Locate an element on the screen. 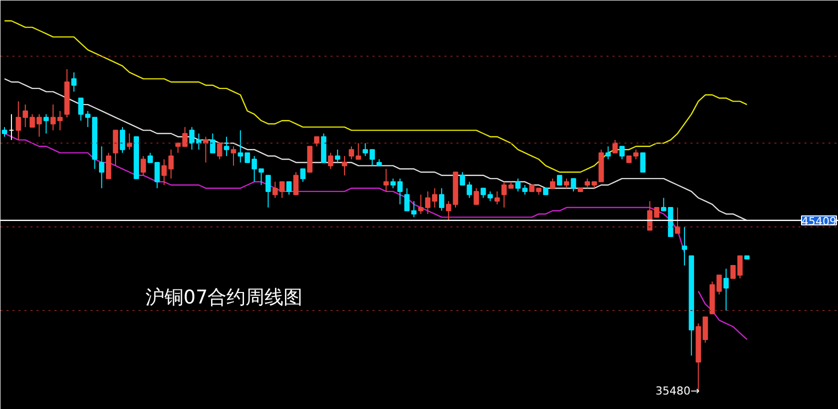 The width and height of the screenshot is (838, 409). annotation: 沪铜07合约周线图 is located at coordinates (224, 297).